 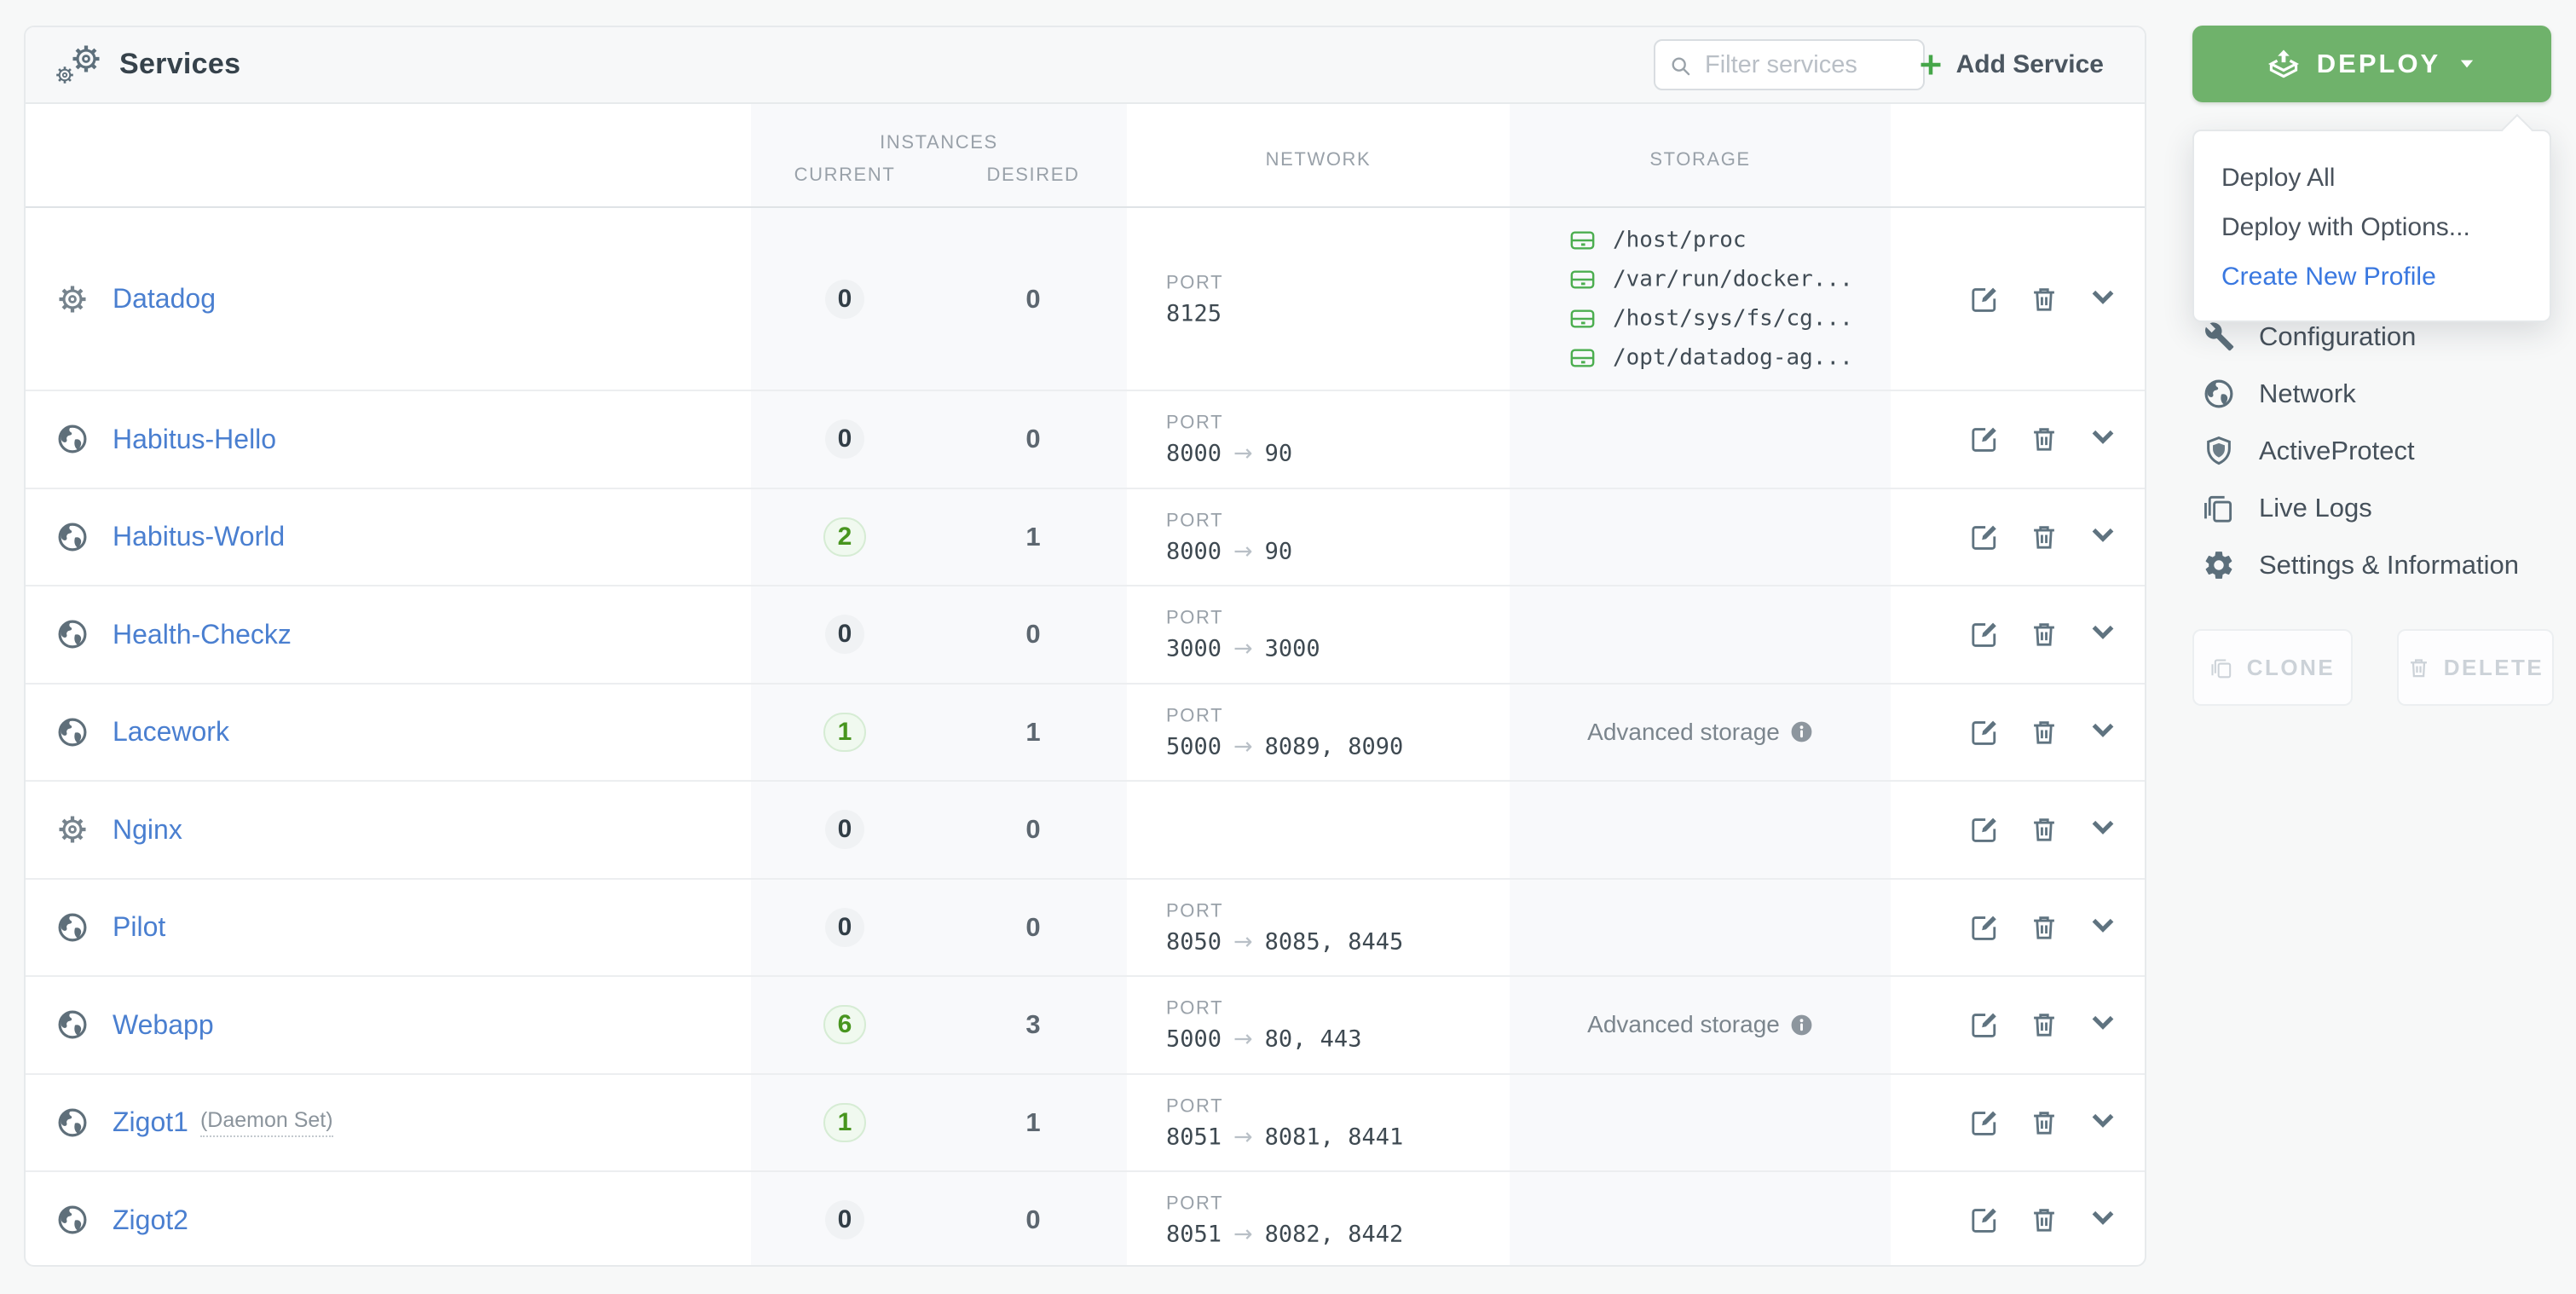 What do you see at coordinates (1700, 1025) in the screenshot?
I see `storage-cell: Advanced storage` at bounding box center [1700, 1025].